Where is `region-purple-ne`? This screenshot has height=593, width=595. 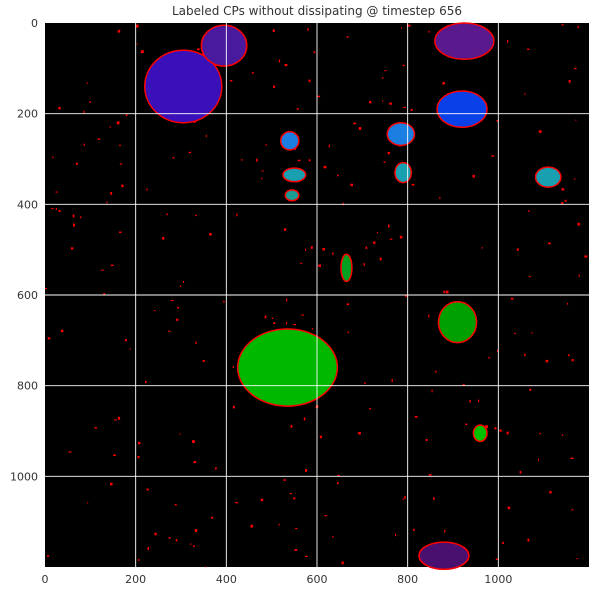 region-purple-ne is located at coordinates (464, 41).